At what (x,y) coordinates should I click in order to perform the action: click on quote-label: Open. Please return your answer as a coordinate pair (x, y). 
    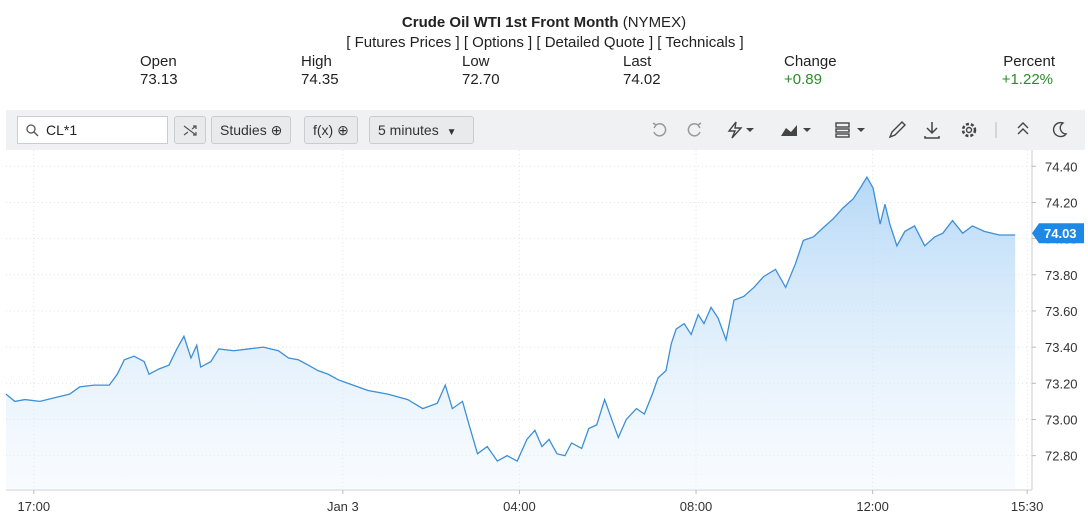
    Looking at the image, I should click on (158, 61).